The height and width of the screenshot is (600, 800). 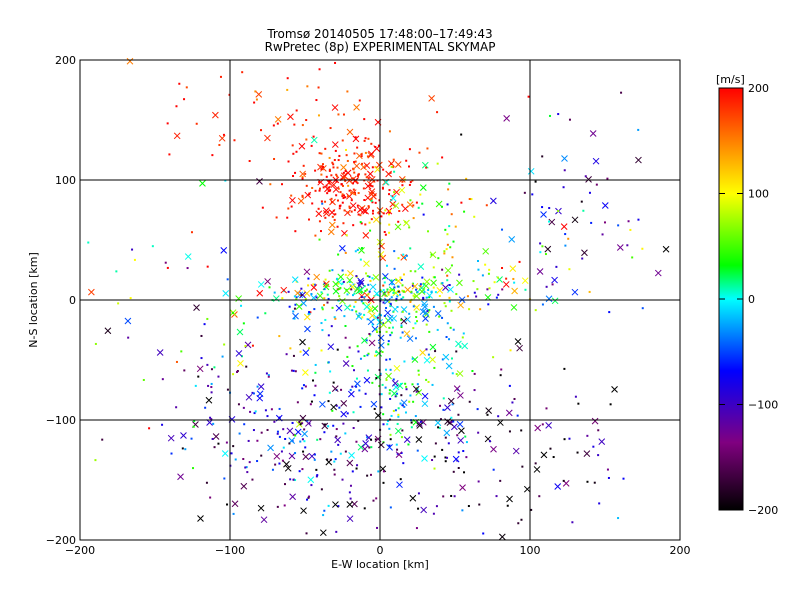 What do you see at coordinates (80, 550) in the screenshot?
I see `x-tick-label: −200` at bounding box center [80, 550].